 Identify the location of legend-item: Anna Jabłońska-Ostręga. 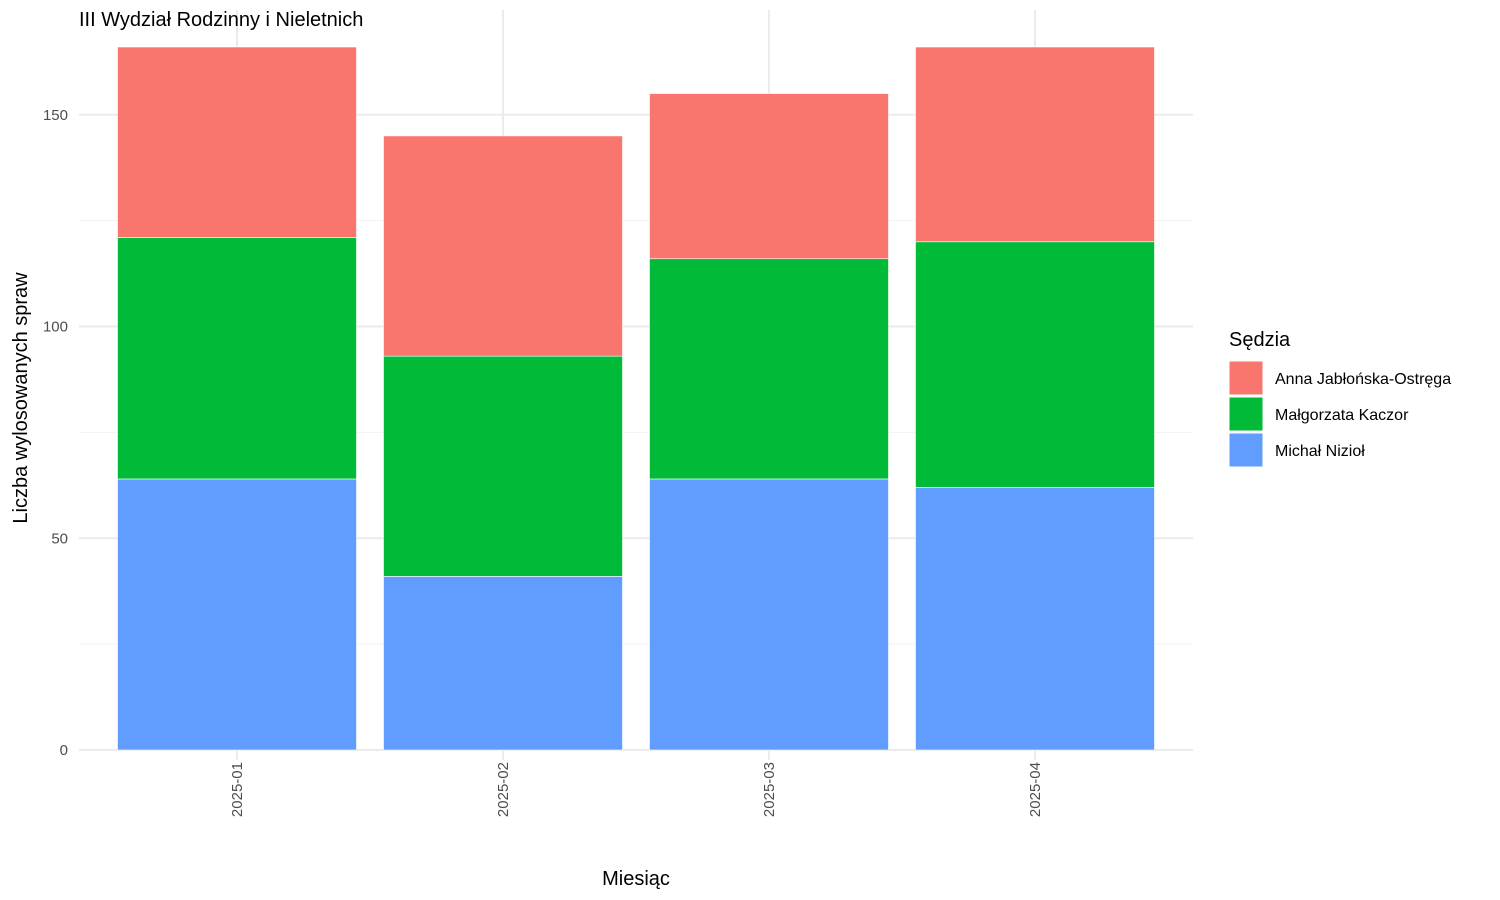
(1339, 378).